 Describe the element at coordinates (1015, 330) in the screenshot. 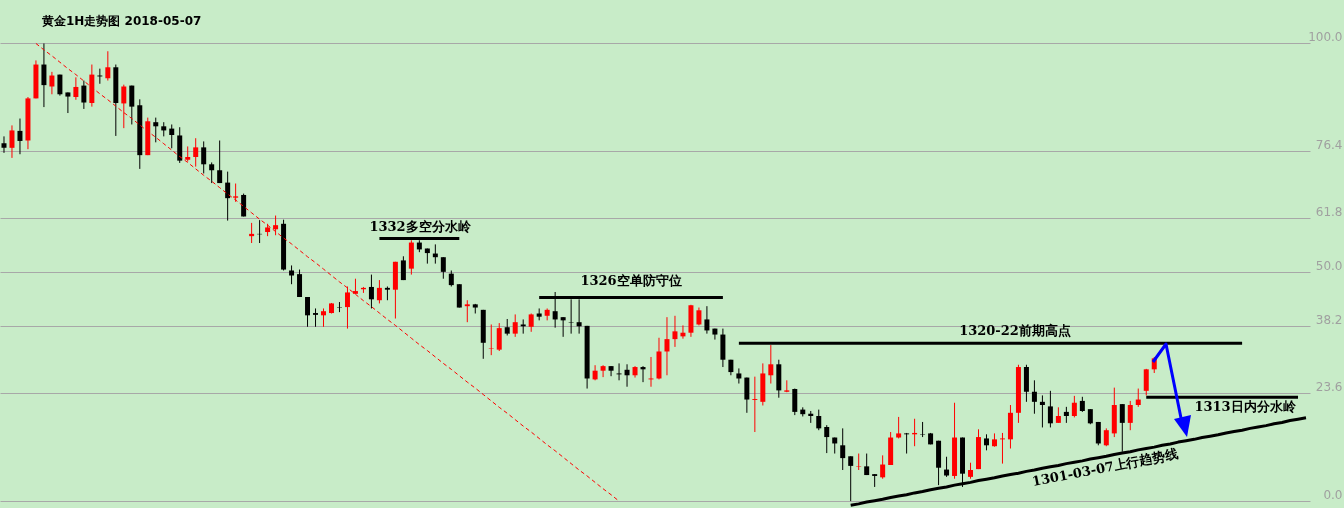

I see `annotation: 1320-22前期高点` at that location.